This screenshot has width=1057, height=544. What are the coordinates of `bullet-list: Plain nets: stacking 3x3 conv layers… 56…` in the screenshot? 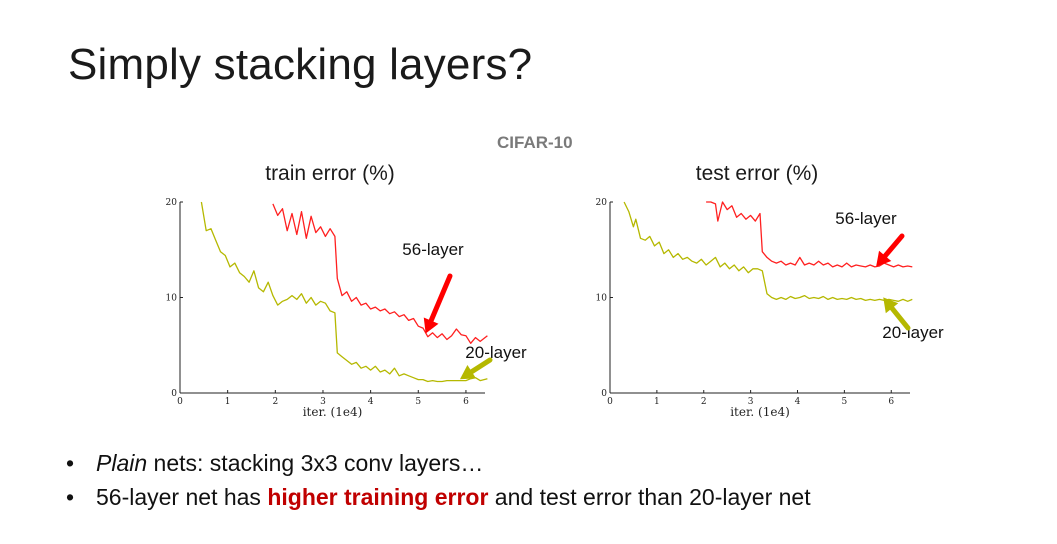 It's located at (436, 480).